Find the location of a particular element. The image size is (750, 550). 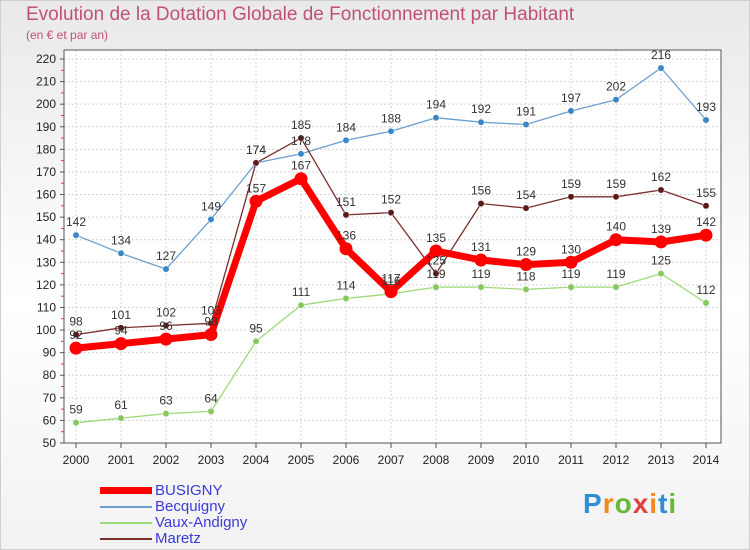

data-label-maretz: 155 is located at coordinates (706, 193).